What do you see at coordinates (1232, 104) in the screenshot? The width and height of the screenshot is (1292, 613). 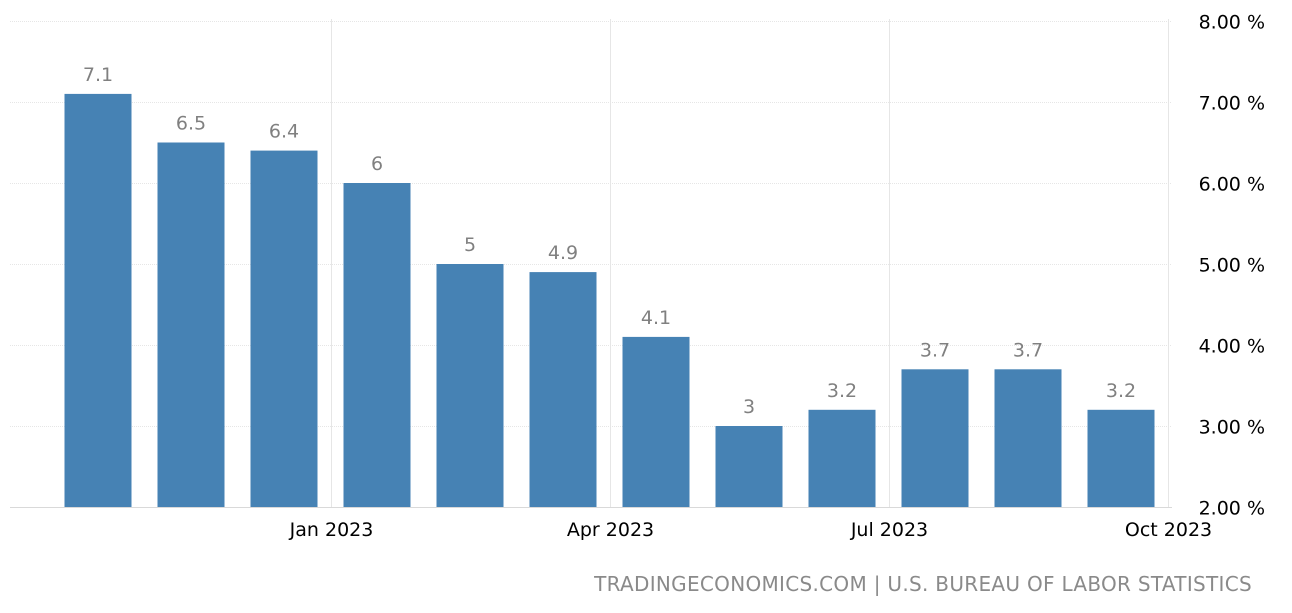 I see `y-tick-label: 7.00 %` at bounding box center [1232, 104].